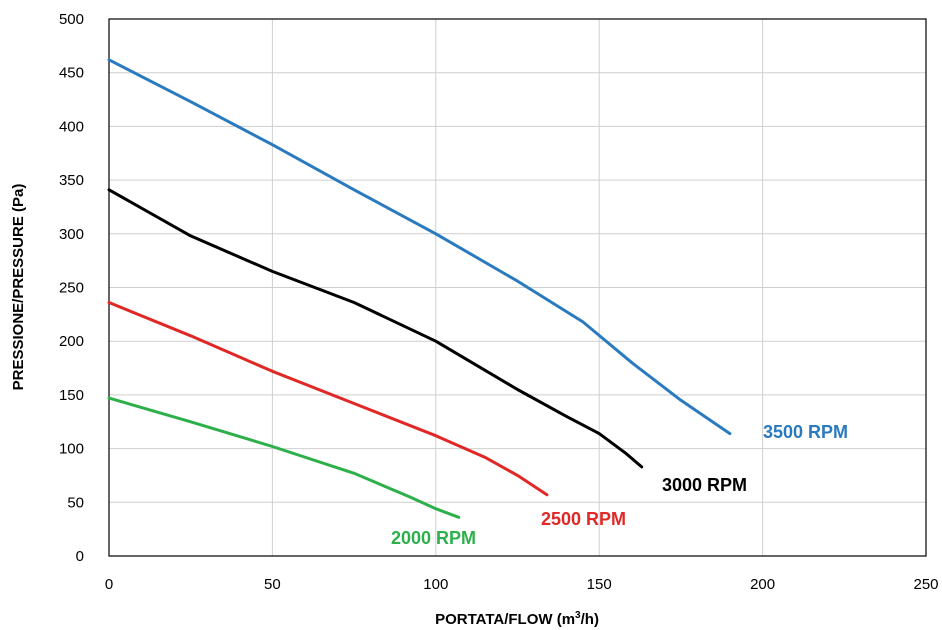 Image resolution: width=942 pixels, height=630 pixels. What do you see at coordinates (75, 502) in the screenshot?
I see `y-tick-label: 50` at bounding box center [75, 502].